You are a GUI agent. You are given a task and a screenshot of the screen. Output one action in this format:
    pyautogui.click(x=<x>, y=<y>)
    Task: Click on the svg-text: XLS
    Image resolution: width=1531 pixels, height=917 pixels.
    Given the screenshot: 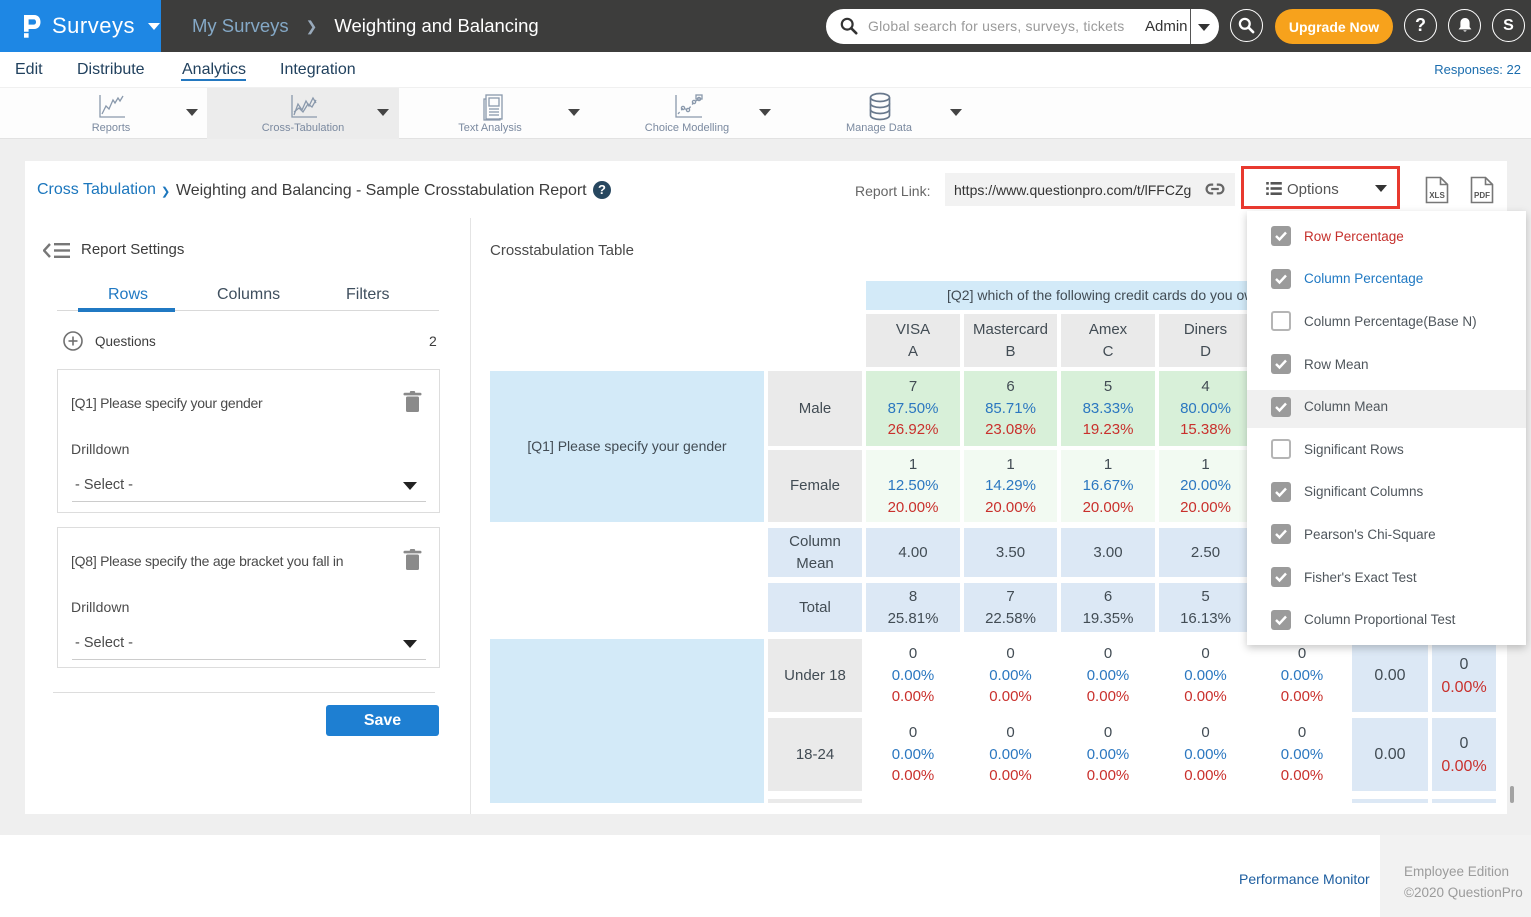 What is the action you would take?
    pyautogui.click(x=1437, y=195)
    